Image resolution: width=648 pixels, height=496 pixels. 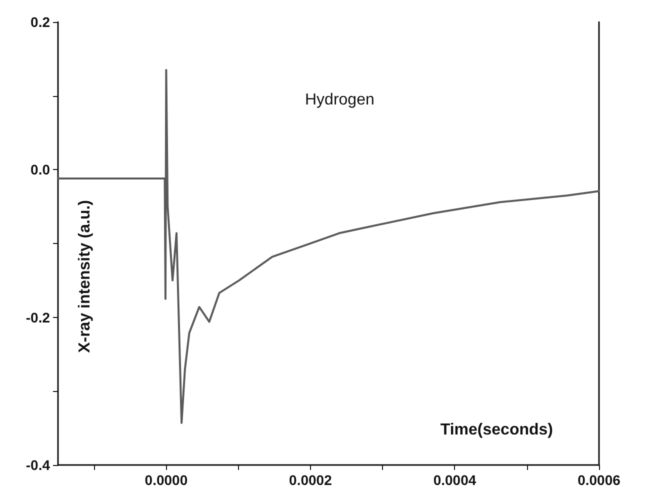 I want to click on y-tick-label: 0.2, so click(x=40, y=22).